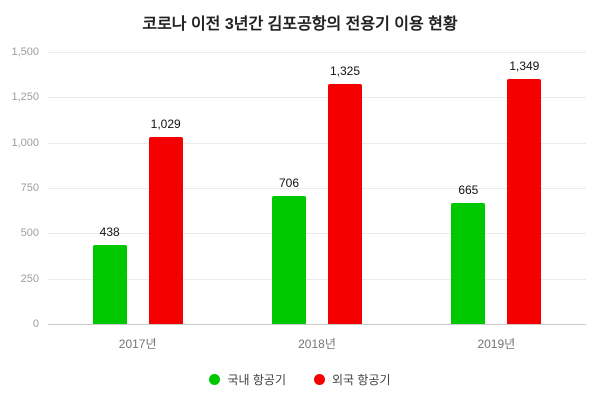 The width and height of the screenshot is (600, 400). I want to click on y-axis-tick-label: 500, so click(29, 233).